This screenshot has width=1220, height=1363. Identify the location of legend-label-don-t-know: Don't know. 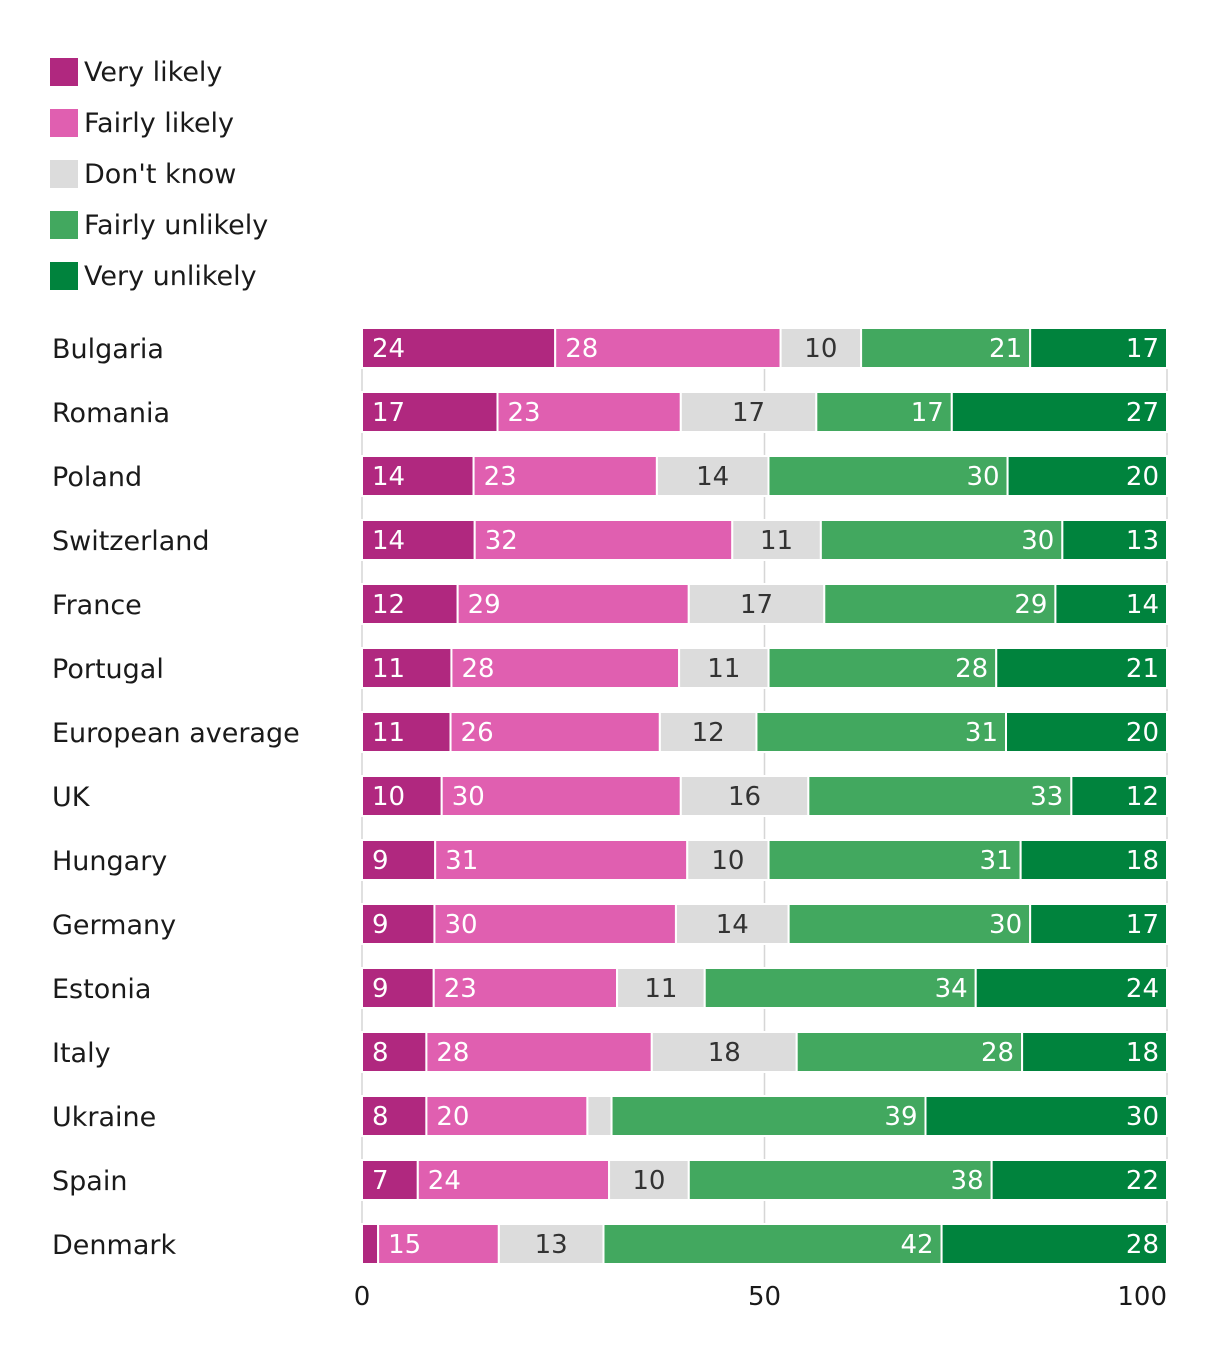
(160, 174).